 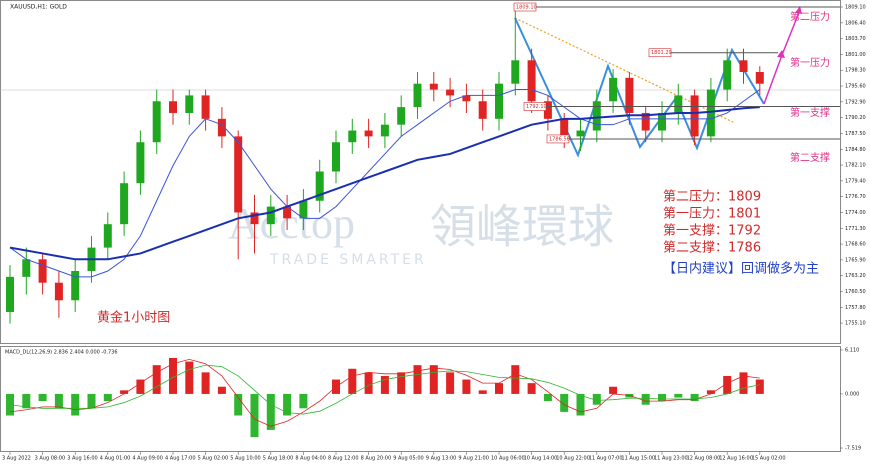 I want to click on x-tick-label: 9 Aug 05:00, so click(x=408, y=459).